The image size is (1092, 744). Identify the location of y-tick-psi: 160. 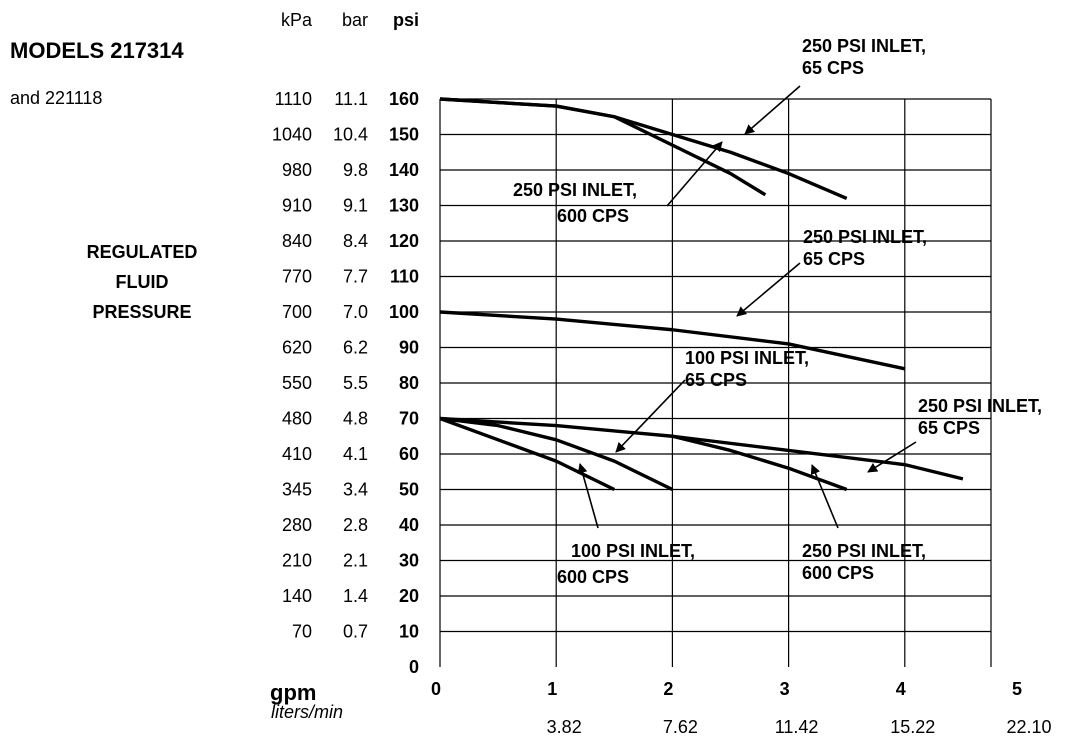
(404, 99).